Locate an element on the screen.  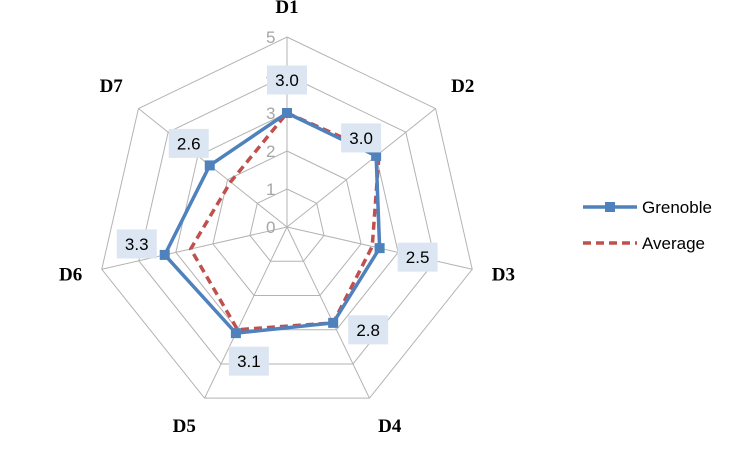
spoke-d5 is located at coordinates (246, 312).